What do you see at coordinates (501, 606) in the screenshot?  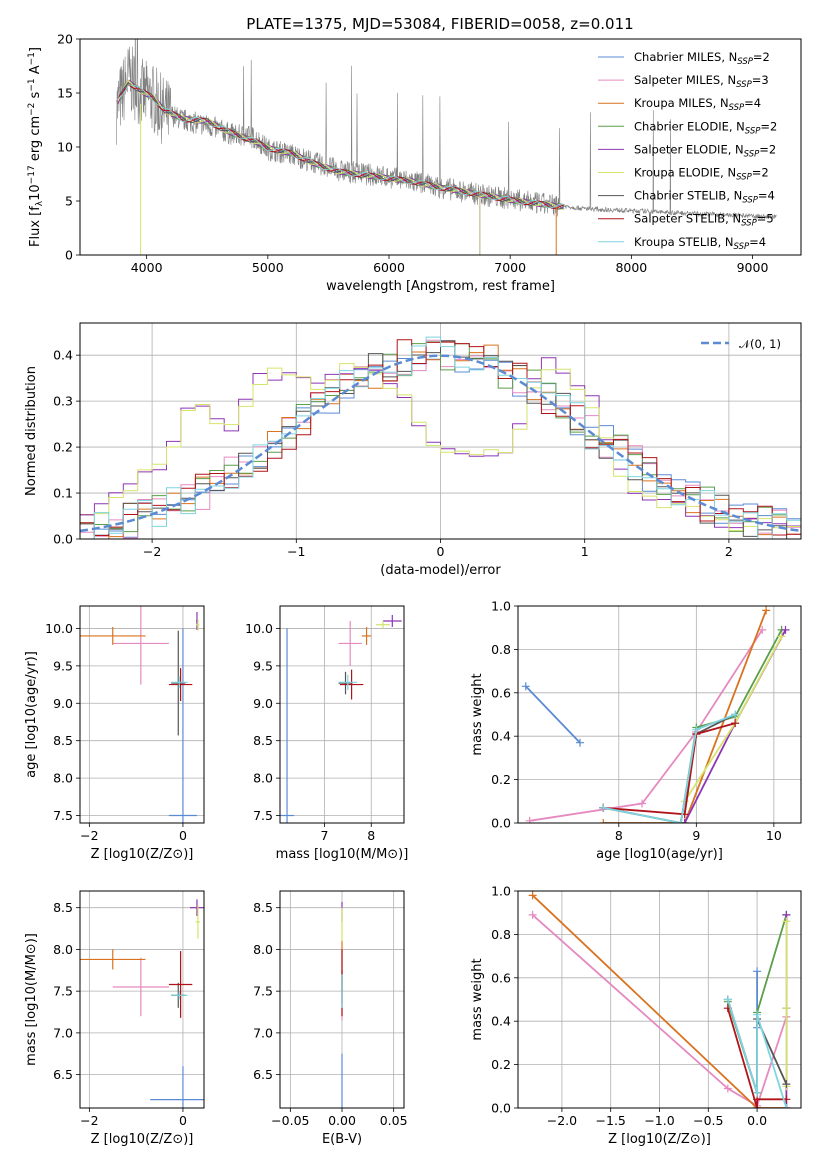 I see `y-tick-label: 1.0` at bounding box center [501, 606].